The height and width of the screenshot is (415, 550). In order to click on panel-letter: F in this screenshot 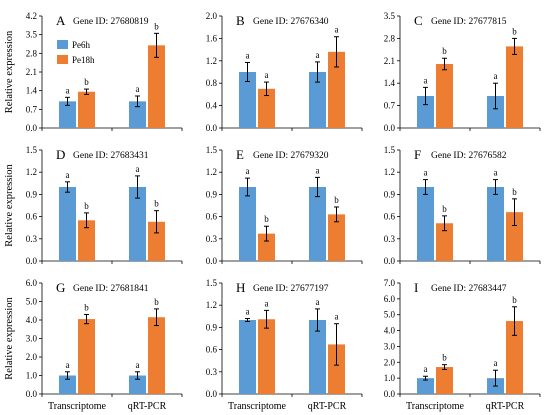, I will do `click(417, 154)`.